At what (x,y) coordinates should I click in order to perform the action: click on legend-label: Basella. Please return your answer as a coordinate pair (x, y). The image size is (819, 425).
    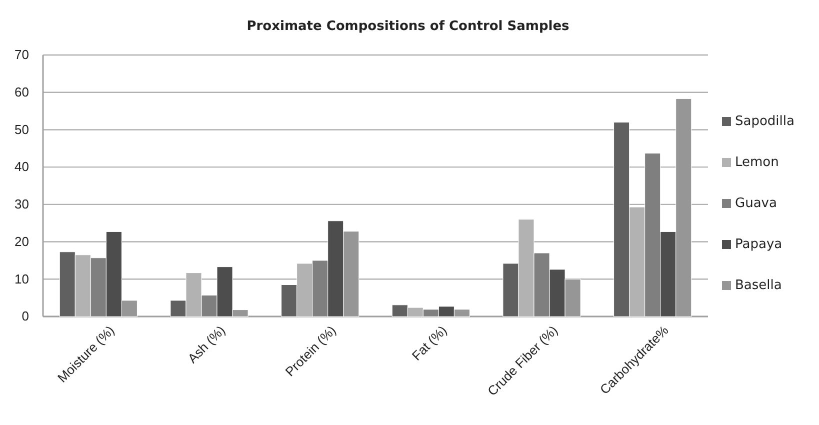
    Looking at the image, I should click on (758, 285).